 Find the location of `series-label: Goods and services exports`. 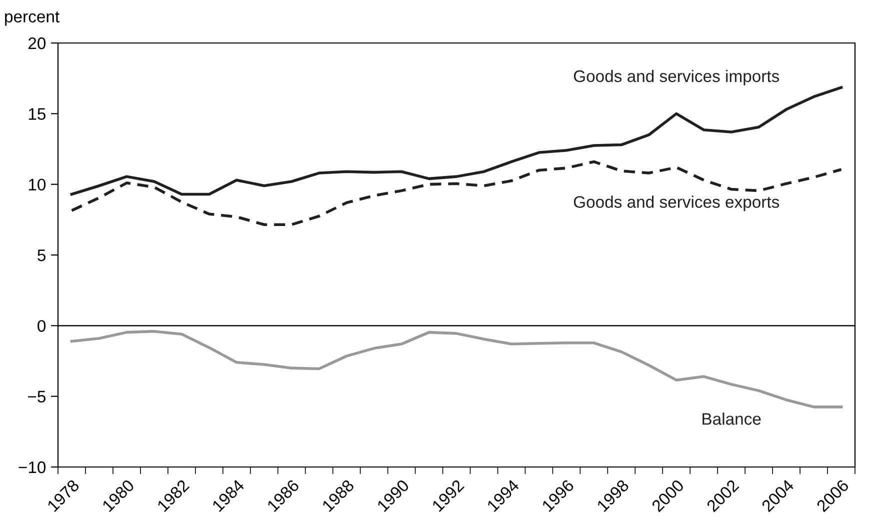

series-label: Goods and services exports is located at coordinates (677, 204).